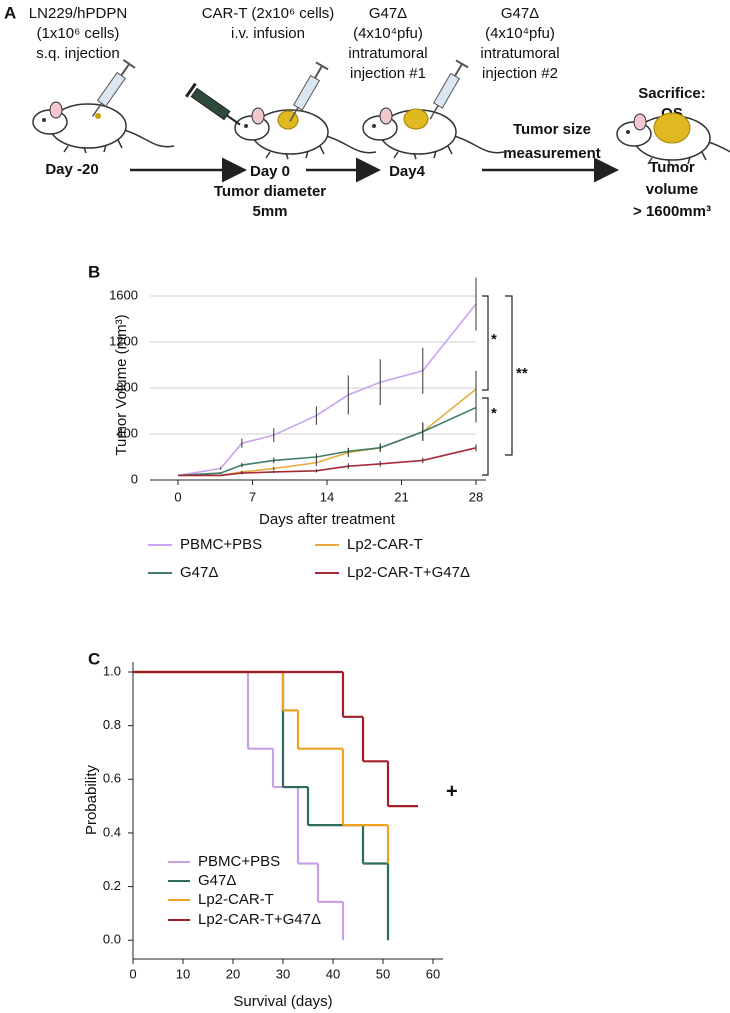  What do you see at coordinates (383, 973) in the screenshot?
I see `x-tick-label: 50` at bounding box center [383, 973].